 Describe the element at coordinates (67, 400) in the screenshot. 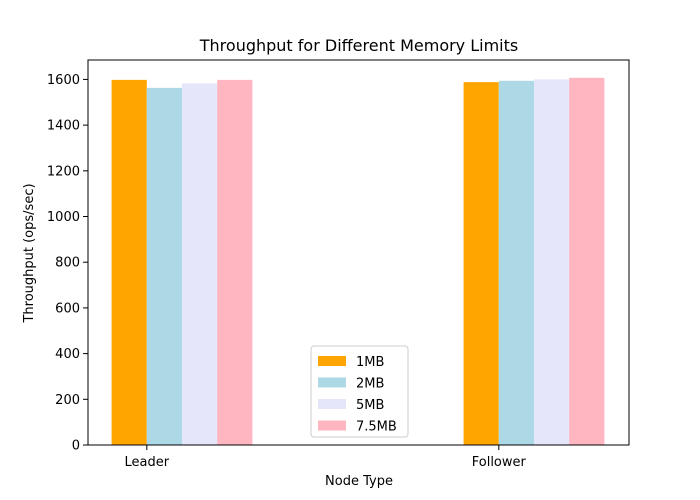

I see `y-tick-label: 200` at that location.